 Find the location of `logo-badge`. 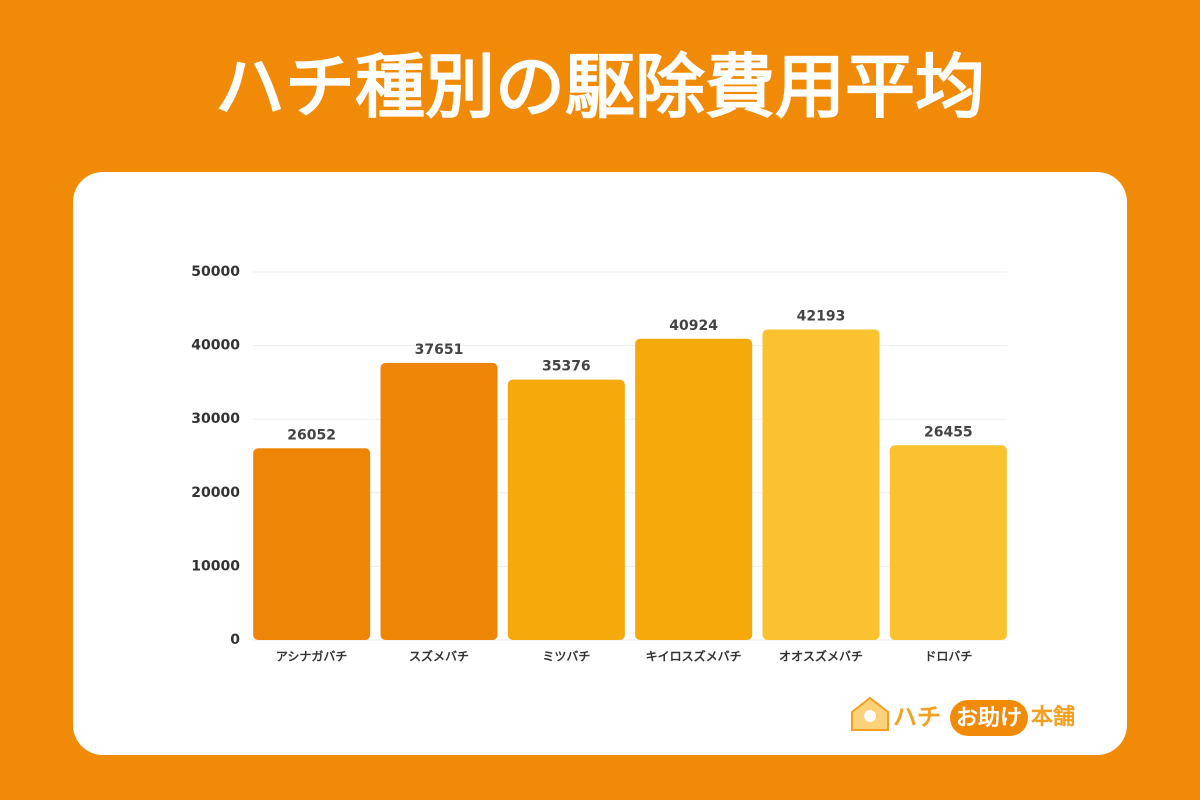

logo-badge is located at coordinates (989, 718).